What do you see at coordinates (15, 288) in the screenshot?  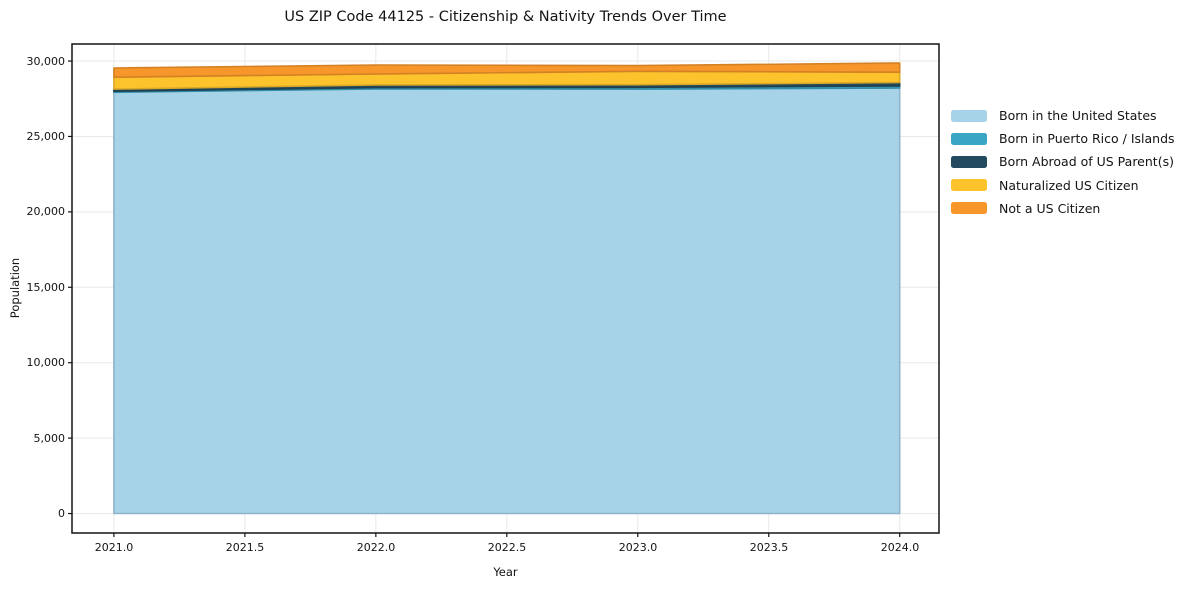 I see `y-axis-label: Population` at bounding box center [15, 288].